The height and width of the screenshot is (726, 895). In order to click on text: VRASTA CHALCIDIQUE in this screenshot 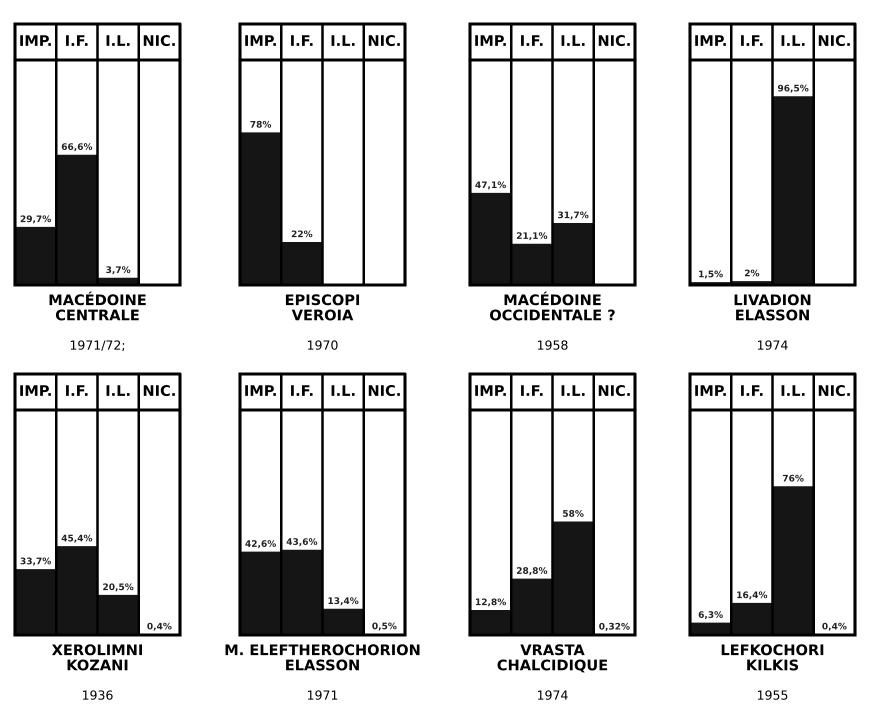, I will do `click(553, 658)`.